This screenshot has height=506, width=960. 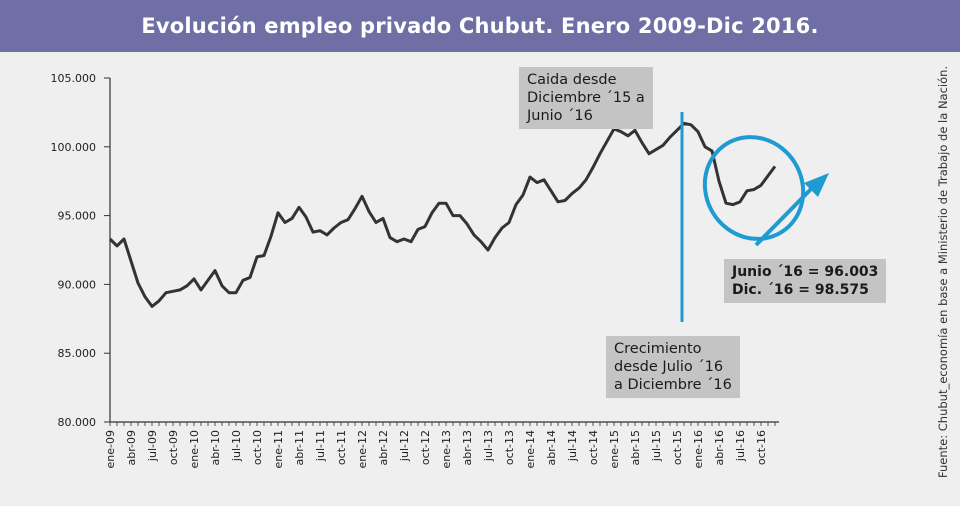 I want to click on x-tick-label: oct-11, so click(x=341, y=447).